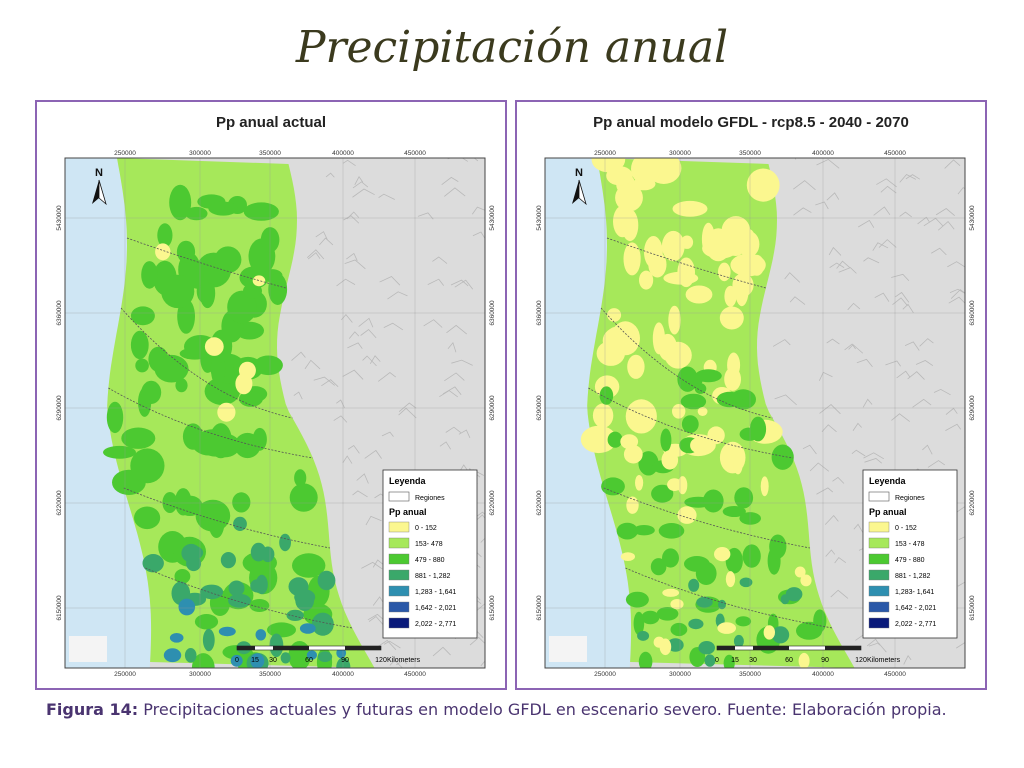 The image size is (1024, 768). What do you see at coordinates (125, 153) in the screenshot?
I see `x-tick-top: 250000` at bounding box center [125, 153].